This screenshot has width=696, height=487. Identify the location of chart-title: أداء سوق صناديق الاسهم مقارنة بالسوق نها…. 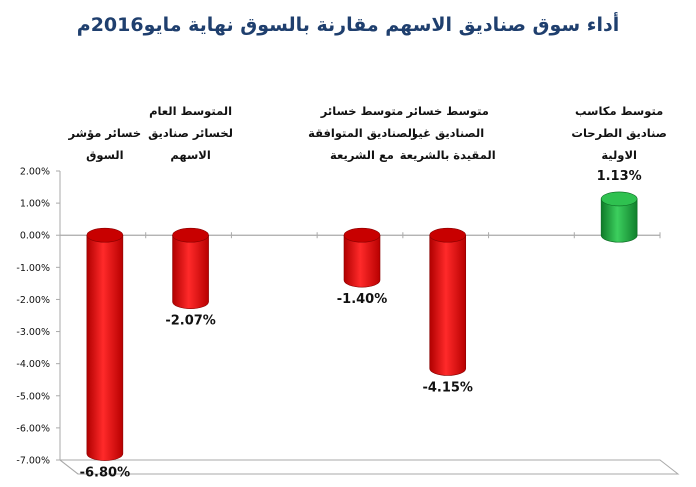
(348, 25).